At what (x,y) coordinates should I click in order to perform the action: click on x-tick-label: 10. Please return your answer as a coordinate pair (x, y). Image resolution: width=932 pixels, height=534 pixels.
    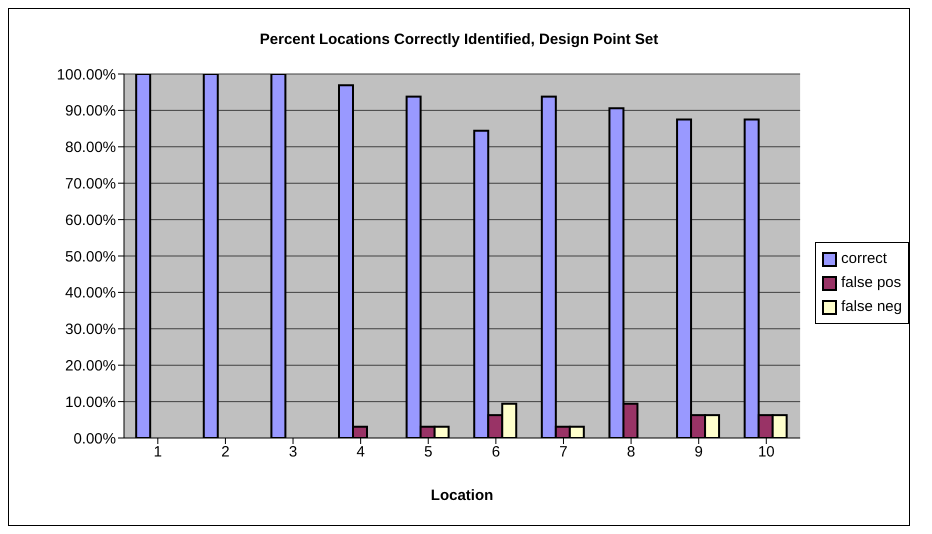
    Looking at the image, I should click on (766, 452).